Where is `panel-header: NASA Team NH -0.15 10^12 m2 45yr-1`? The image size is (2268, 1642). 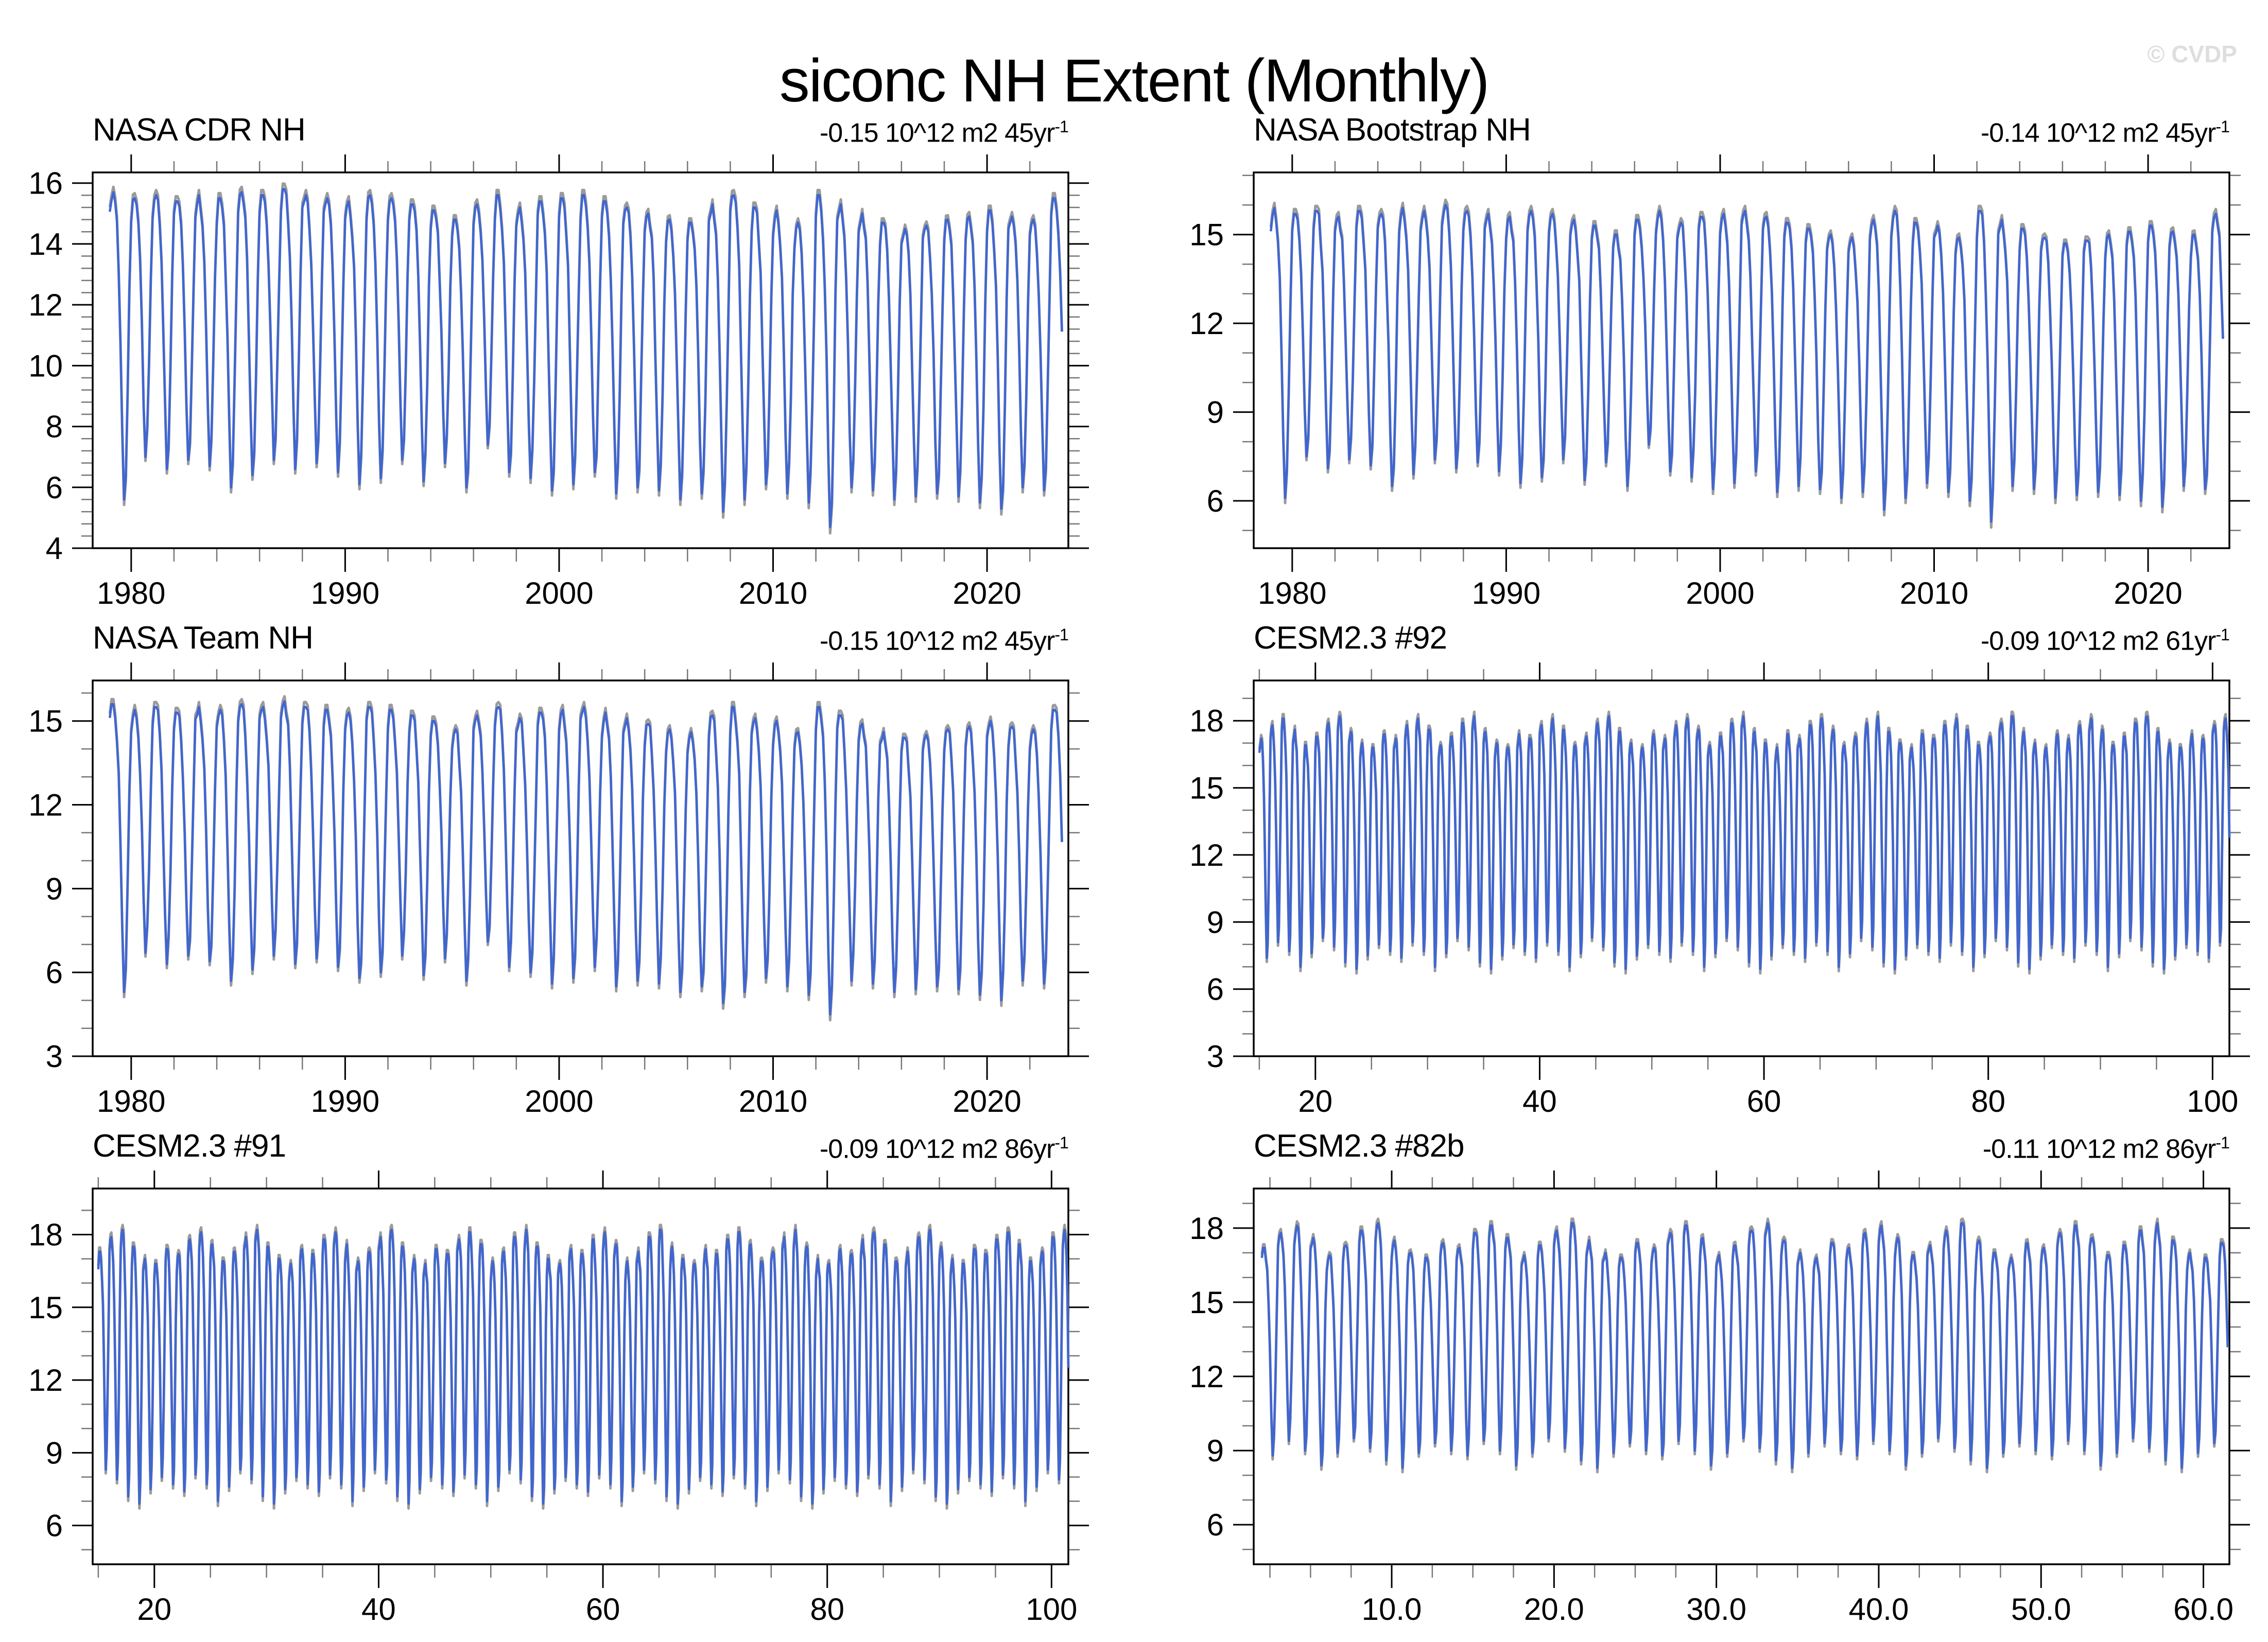
panel-header: NASA Team NH -0.15 10^12 m2 45yr-1 is located at coordinates (553, 641).